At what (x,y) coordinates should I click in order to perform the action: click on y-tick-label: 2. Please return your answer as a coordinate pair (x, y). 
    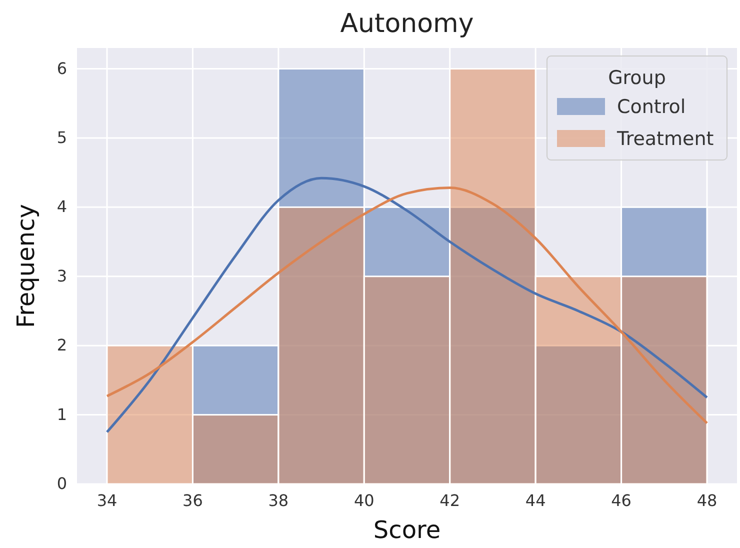
    Looking at the image, I should click on (61, 345).